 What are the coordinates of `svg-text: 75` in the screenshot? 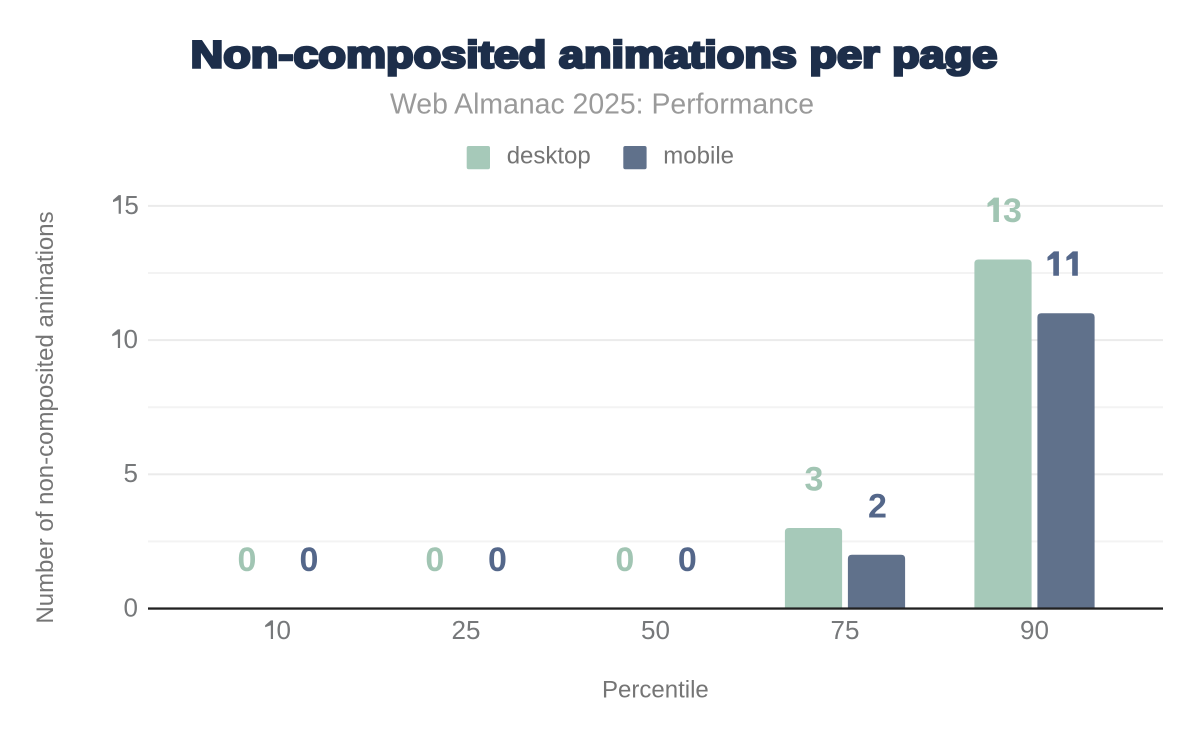 It's located at (845, 630).